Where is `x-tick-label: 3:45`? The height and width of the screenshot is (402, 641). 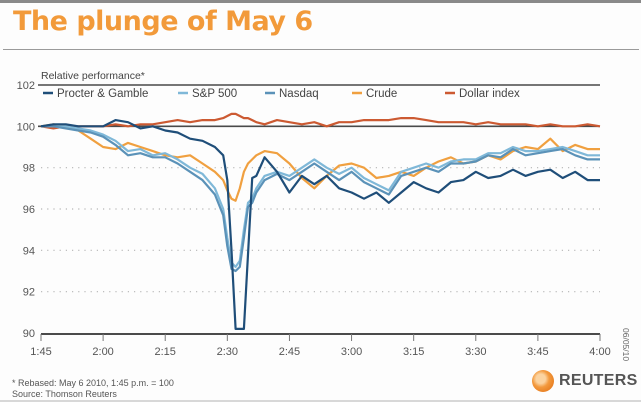
x-tick-label: 3:45 is located at coordinates (537, 352).